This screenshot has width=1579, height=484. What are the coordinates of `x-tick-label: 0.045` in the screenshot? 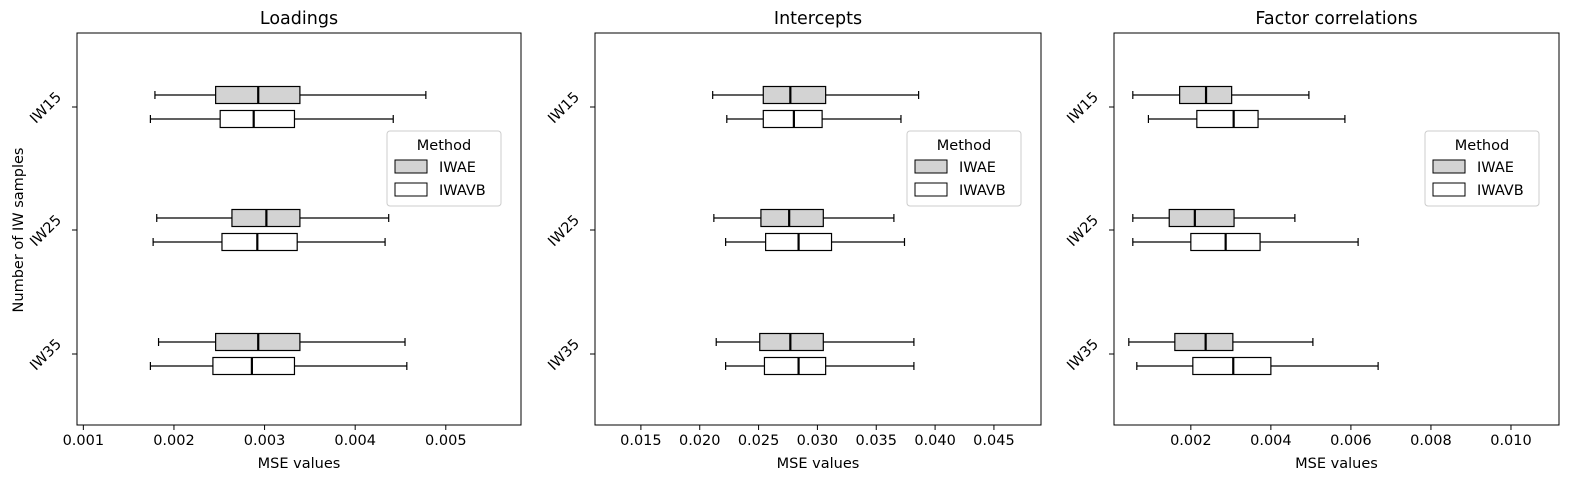 It's located at (994, 441).